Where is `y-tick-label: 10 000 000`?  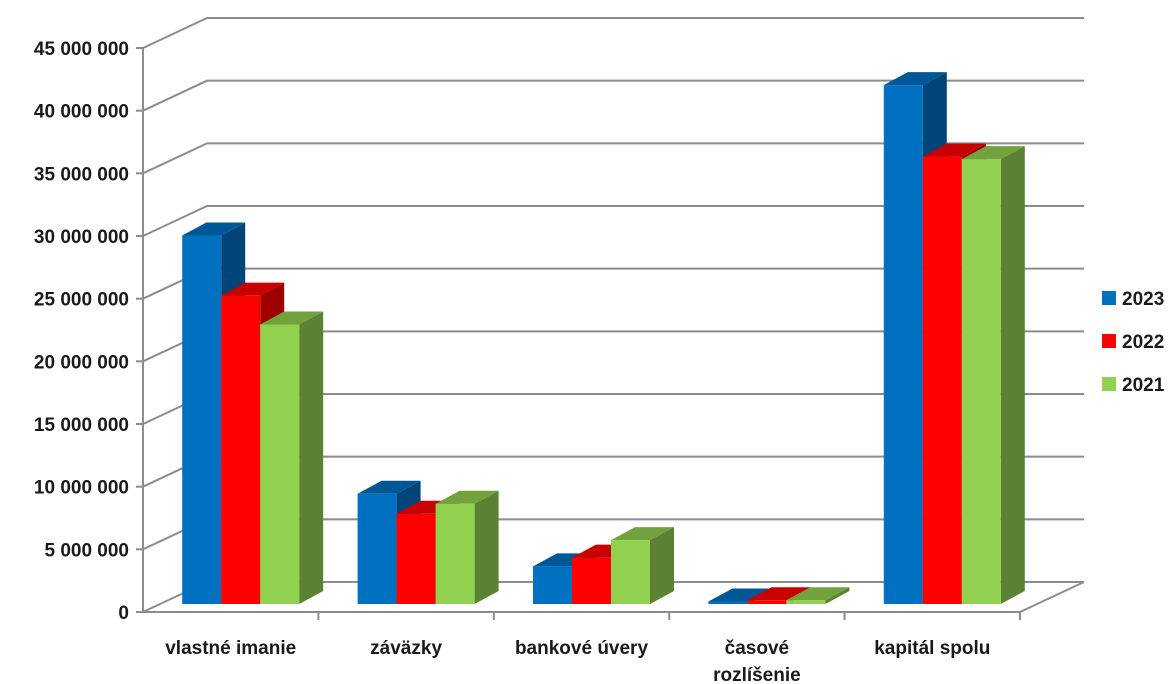 y-tick-label: 10 000 000 is located at coordinates (81, 488).